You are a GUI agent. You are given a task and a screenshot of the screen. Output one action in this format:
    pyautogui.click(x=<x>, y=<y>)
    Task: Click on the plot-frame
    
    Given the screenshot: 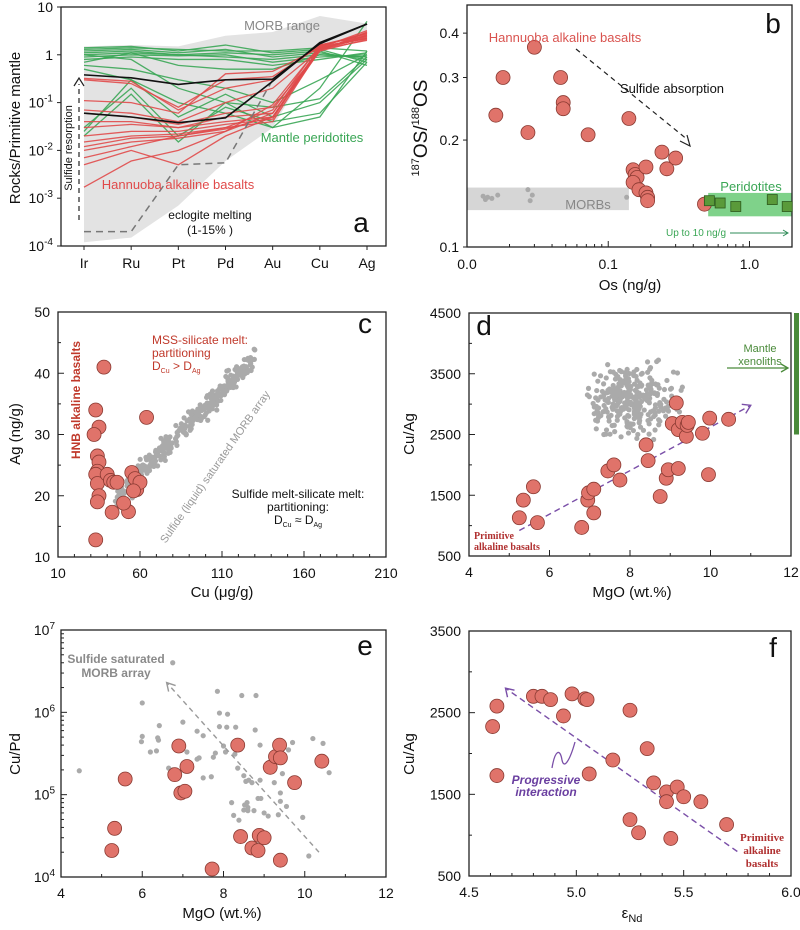 What is the action you would take?
    pyautogui.click(x=223, y=126)
    